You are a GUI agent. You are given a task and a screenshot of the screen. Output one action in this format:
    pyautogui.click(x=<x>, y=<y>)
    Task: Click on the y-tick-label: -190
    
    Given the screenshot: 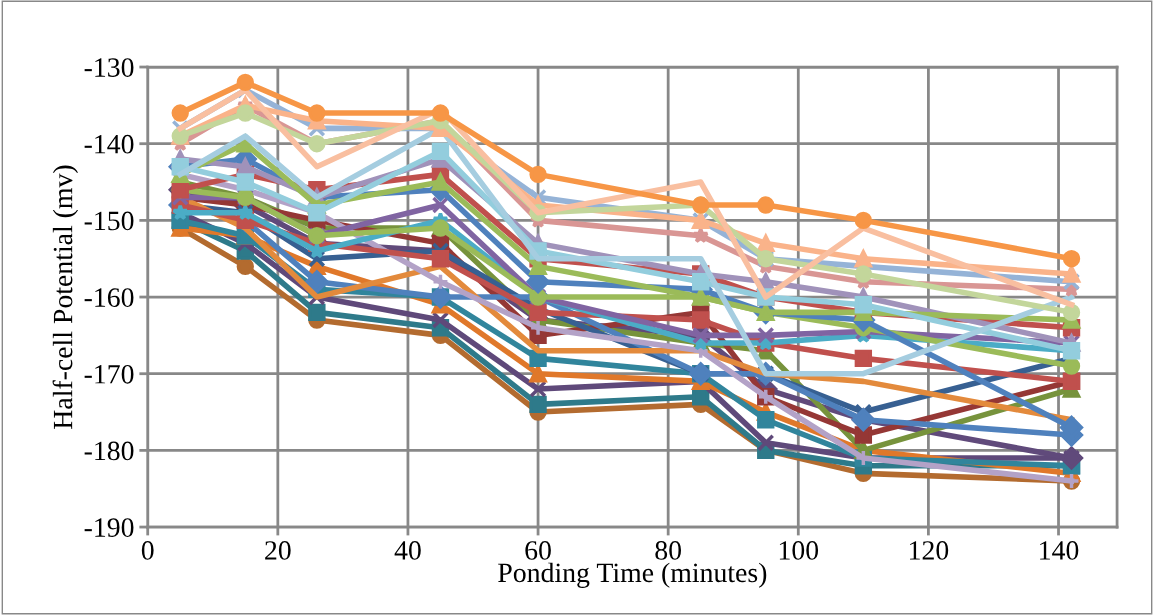 What is the action you would take?
    pyautogui.click(x=109, y=527)
    